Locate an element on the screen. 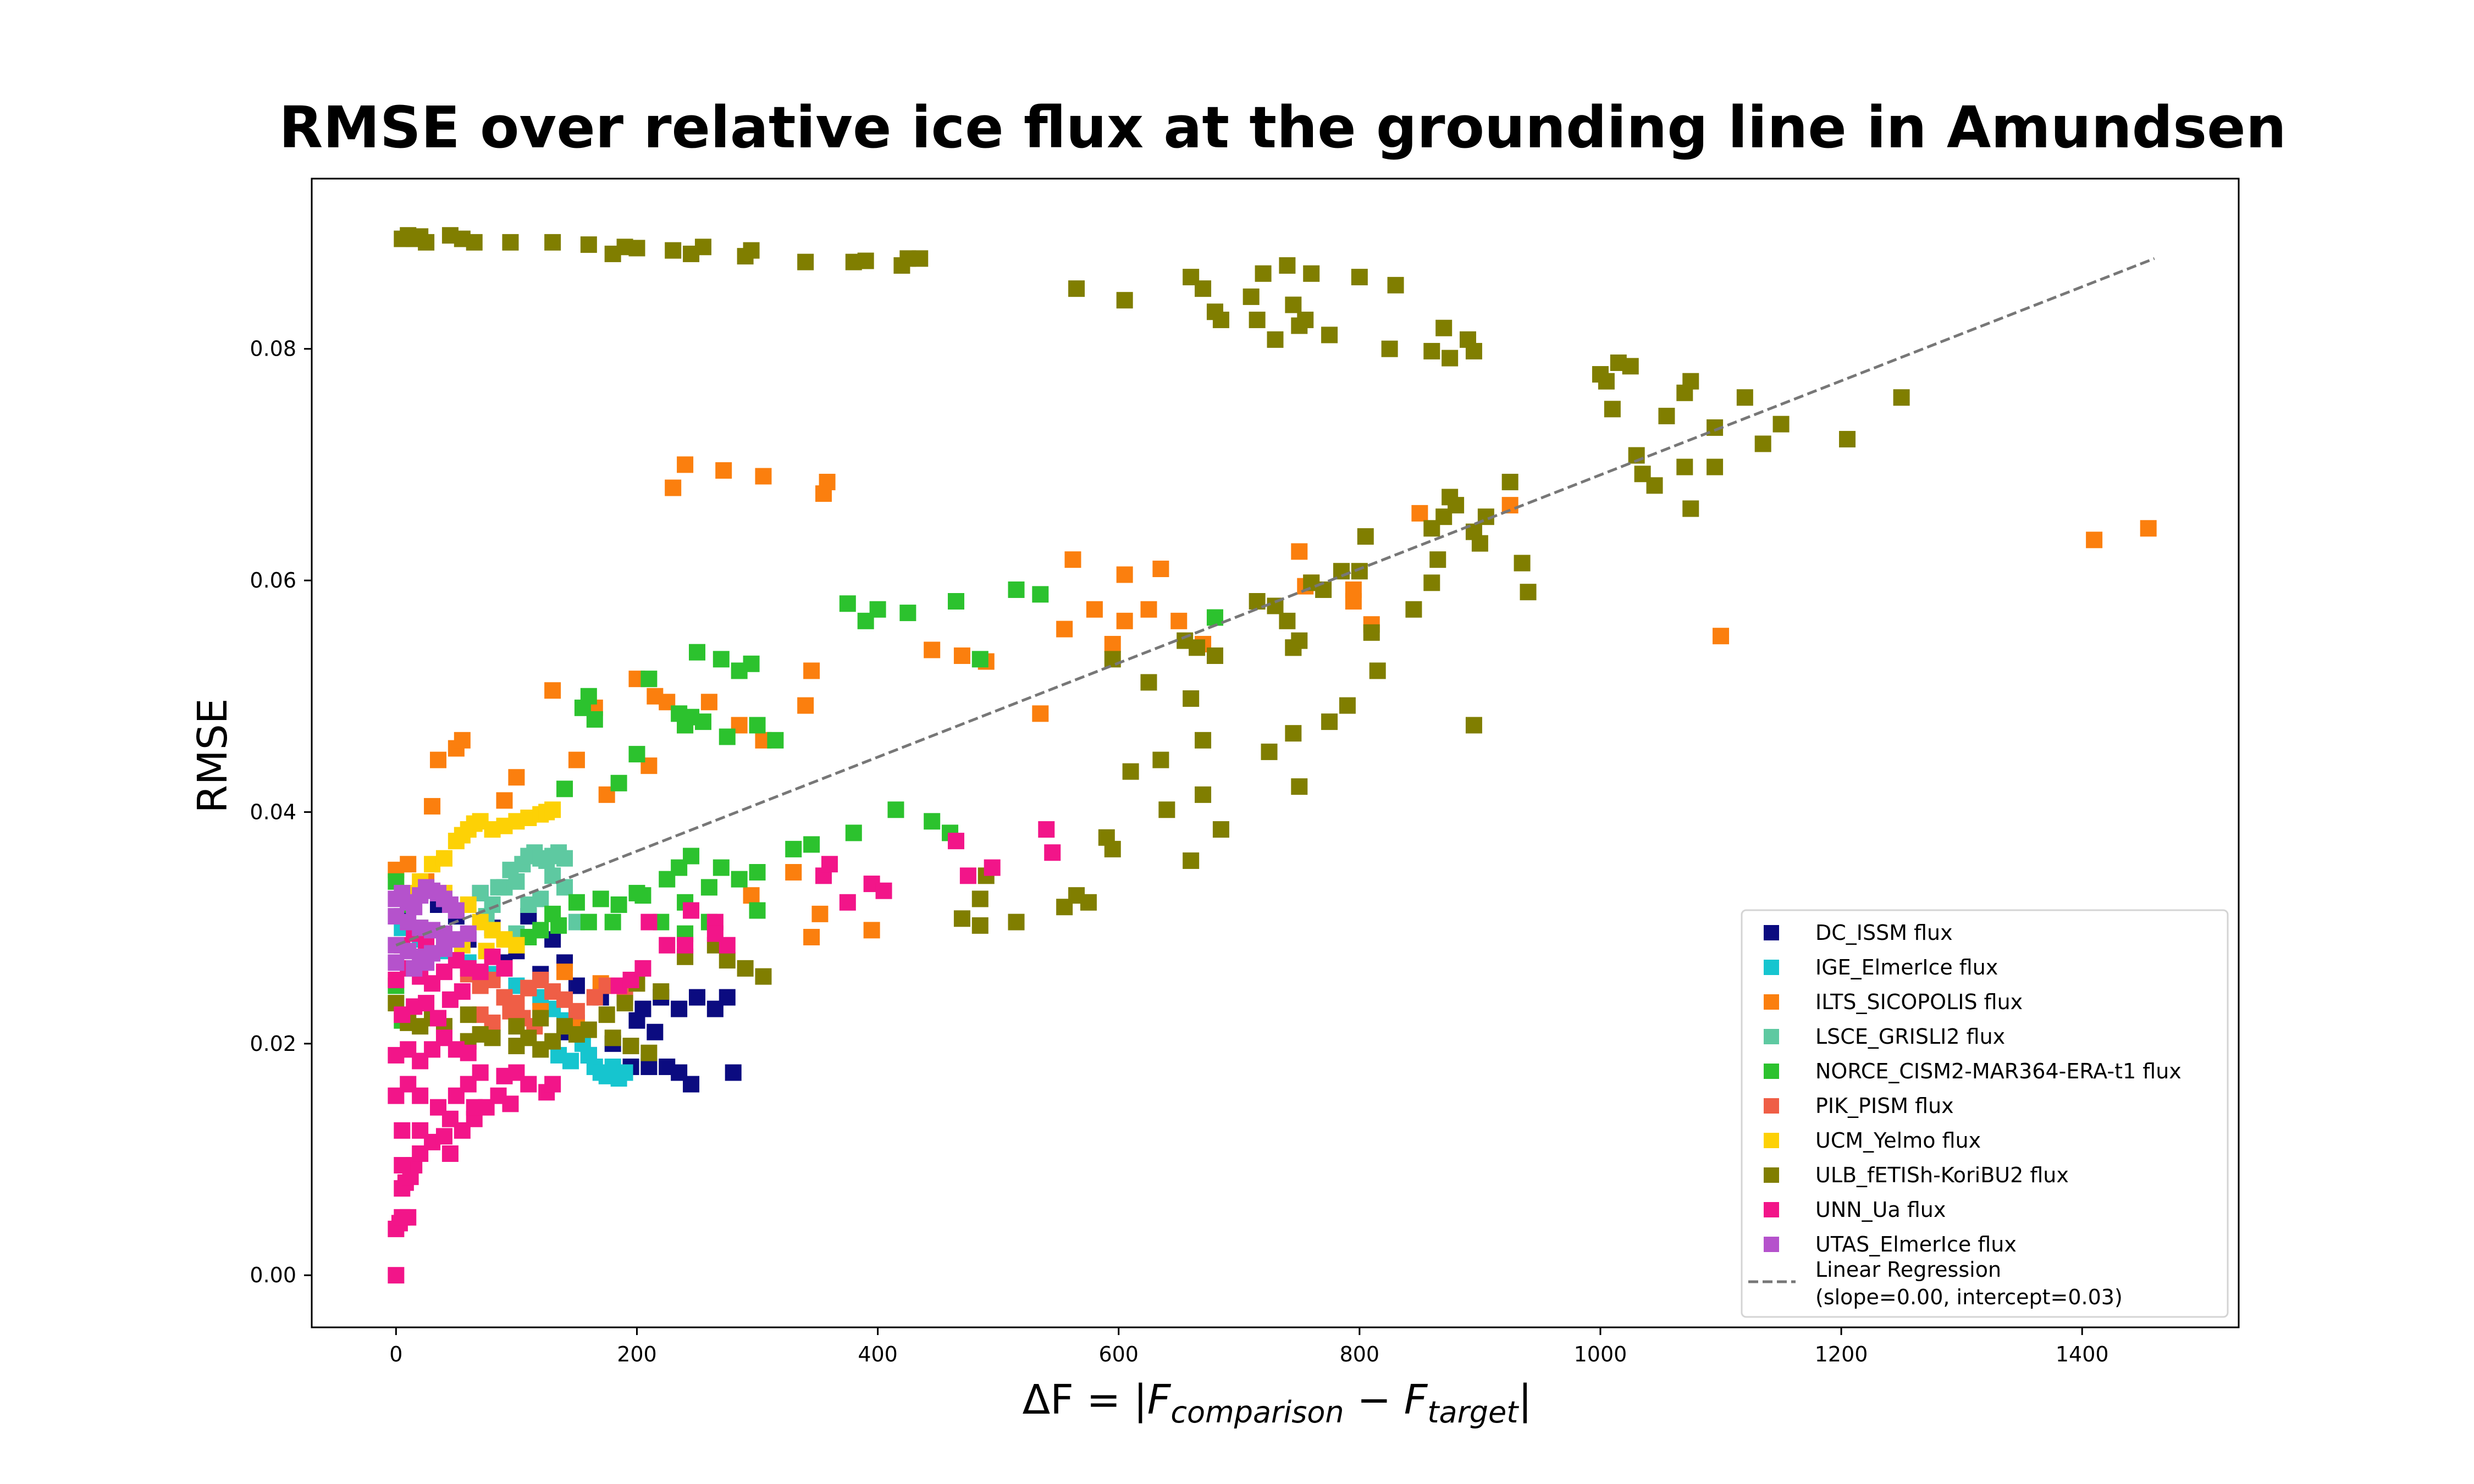 The width and height of the screenshot is (2474, 1484). x-tick-label: 1200 is located at coordinates (1841, 1354).